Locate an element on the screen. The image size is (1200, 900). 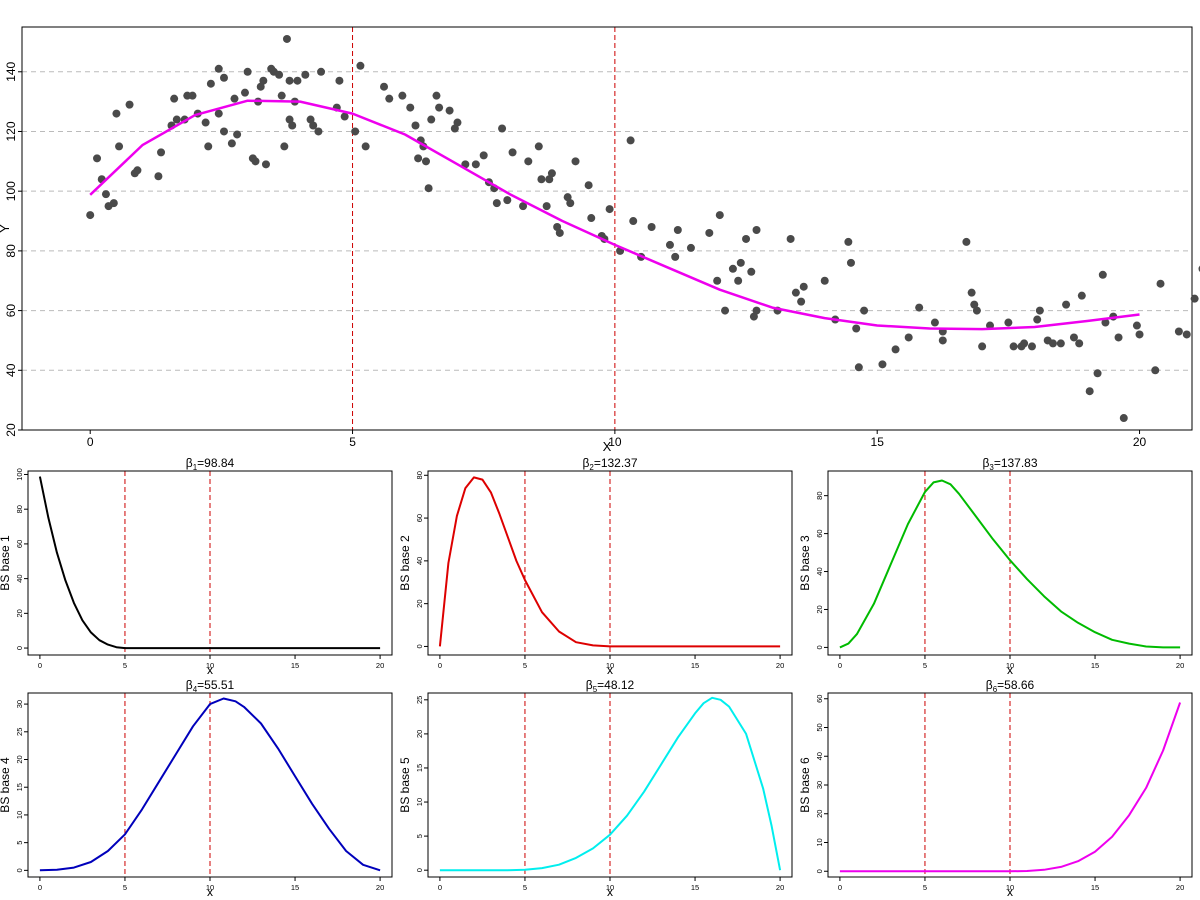
basis-title: β6=58.66 is located at coordinates (1010, 686).